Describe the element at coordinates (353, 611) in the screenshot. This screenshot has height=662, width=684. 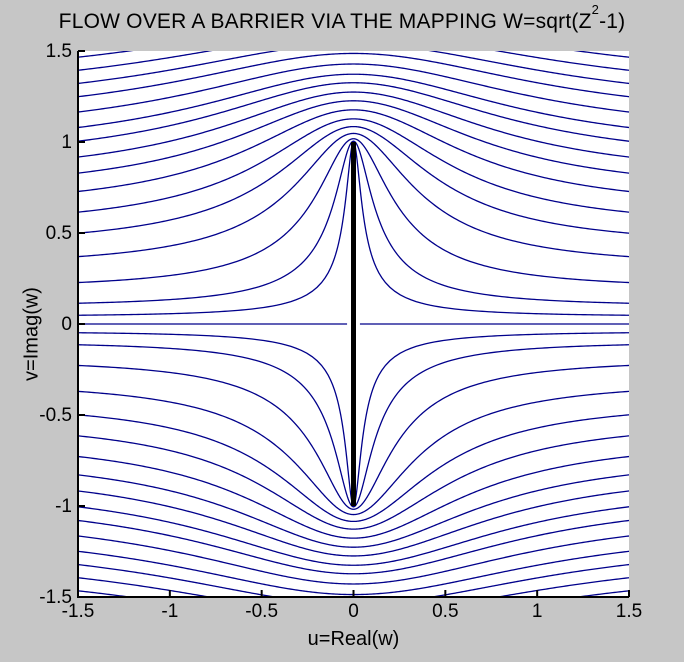
I see `x-tick-label: 0` at that location.